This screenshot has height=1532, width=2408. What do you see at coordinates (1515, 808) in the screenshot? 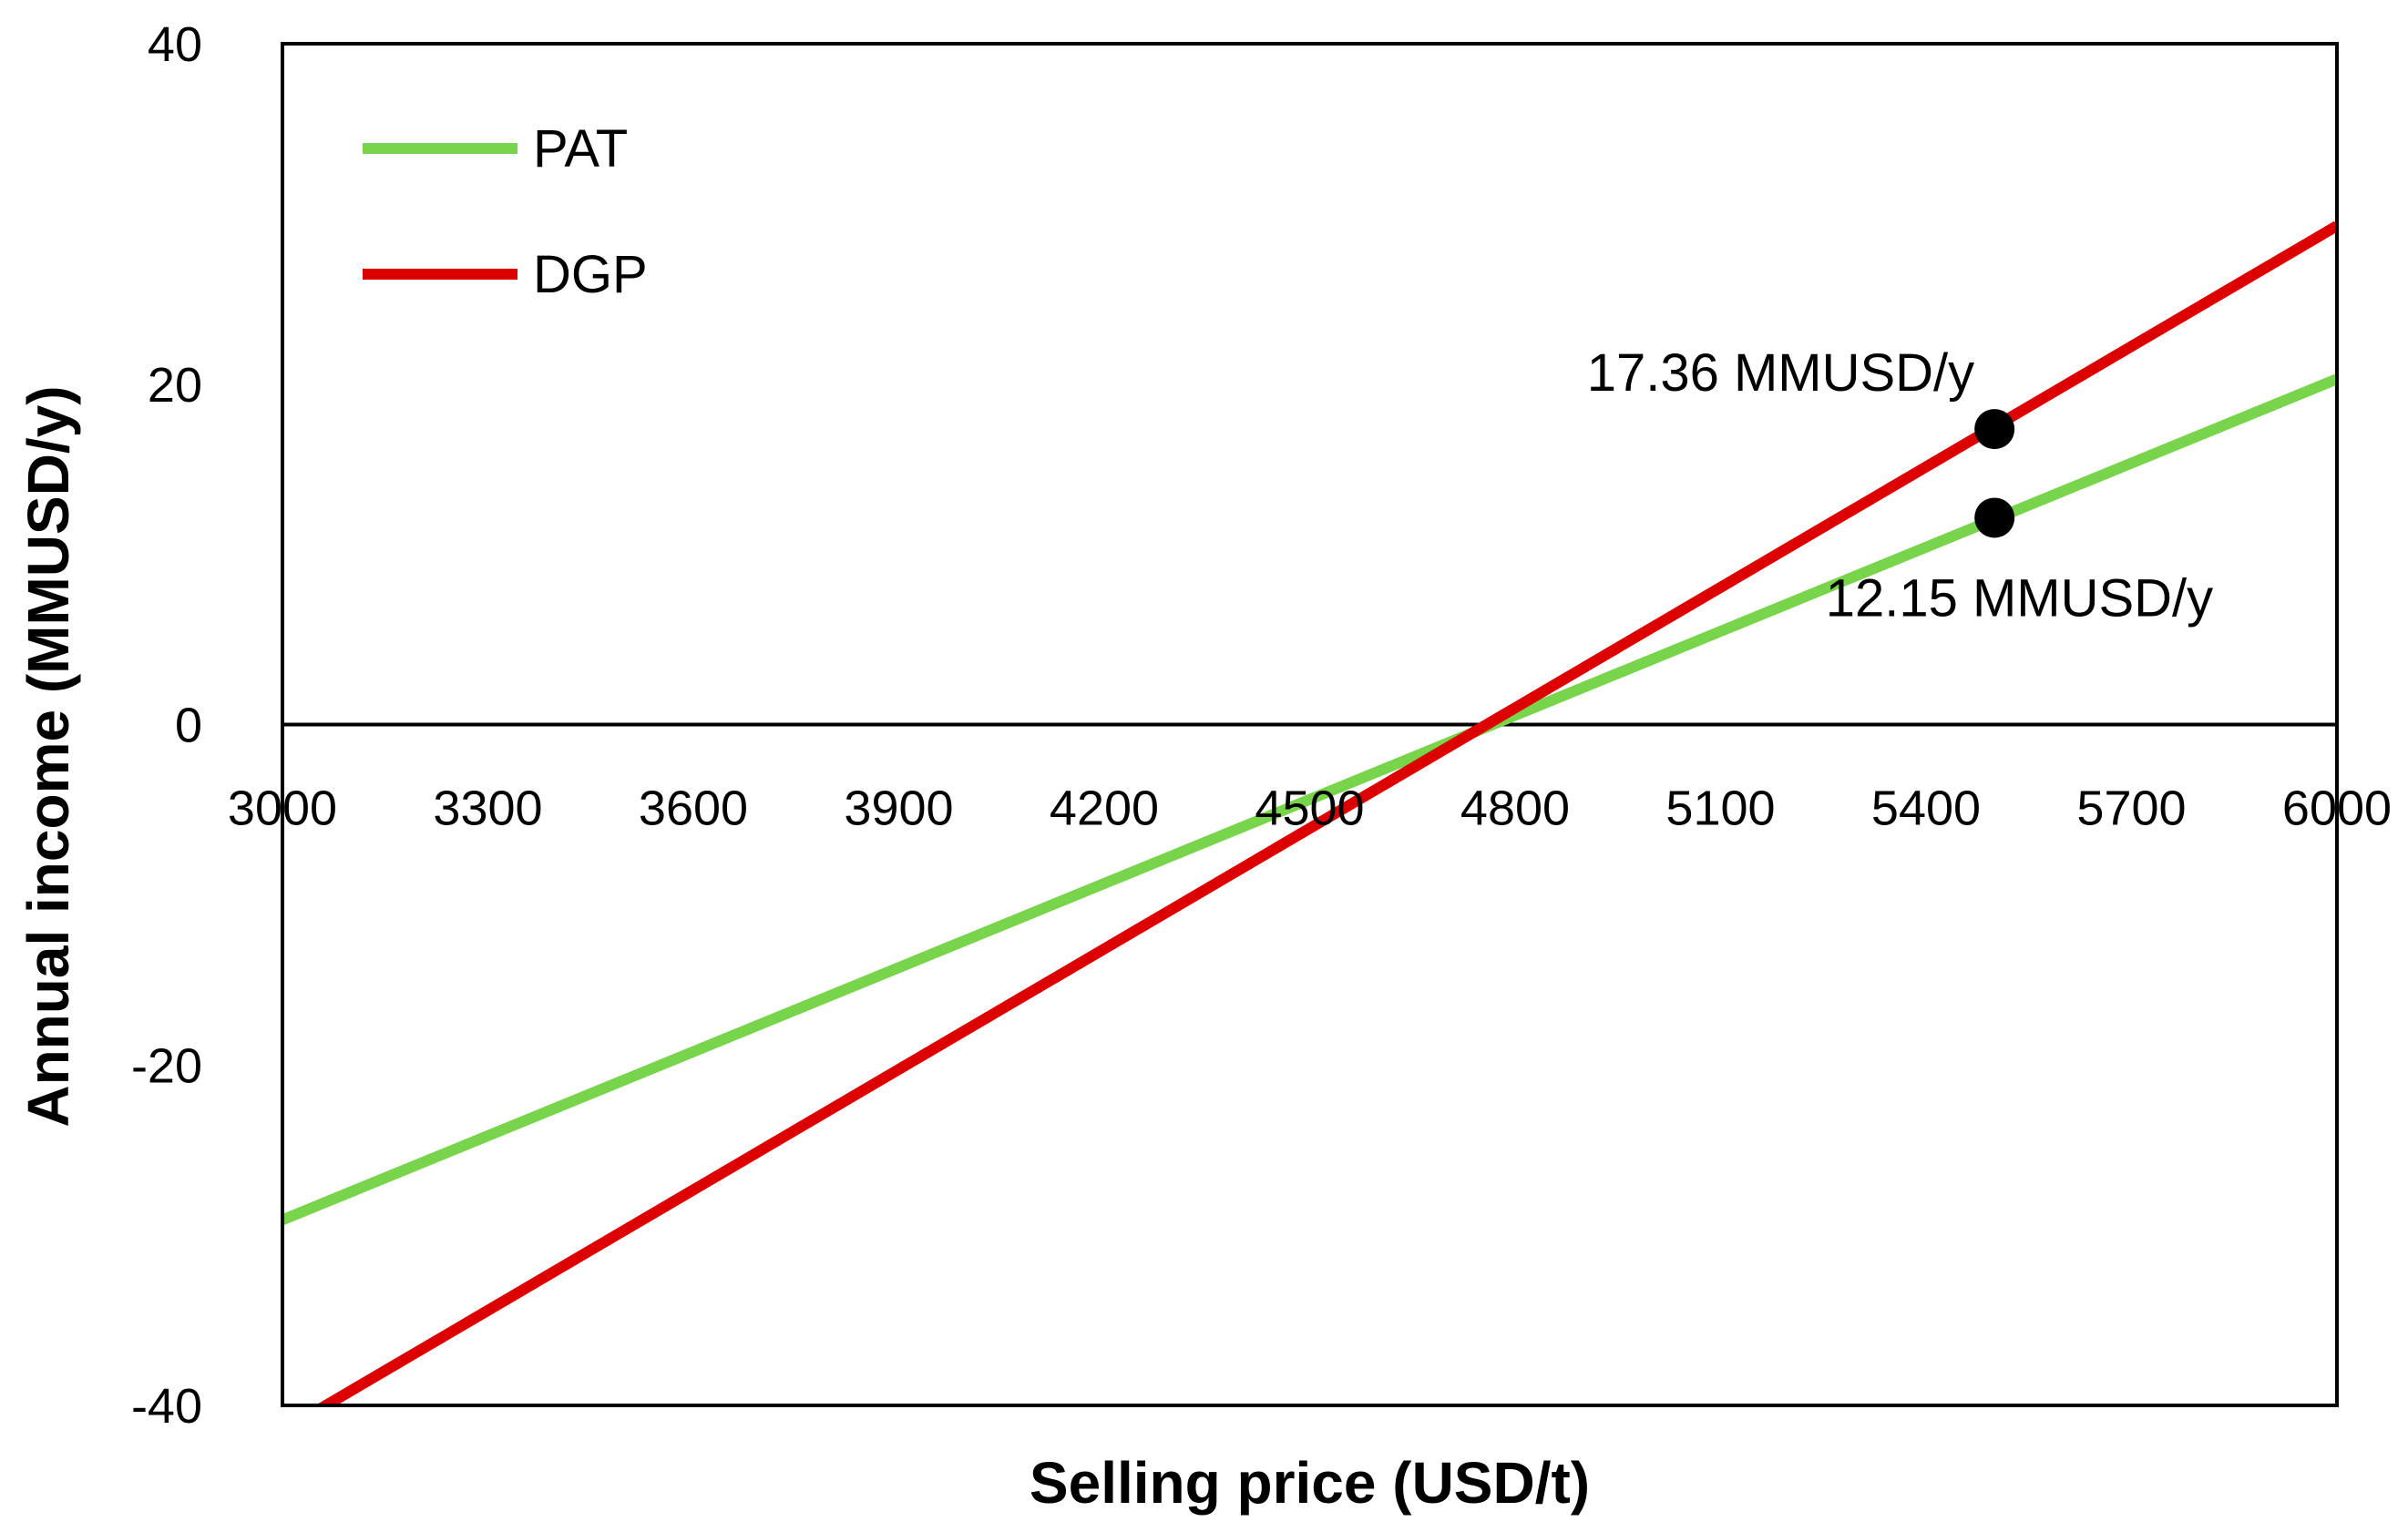
I see `x-tick-label: 4800` at bounding box center [1515, 808].